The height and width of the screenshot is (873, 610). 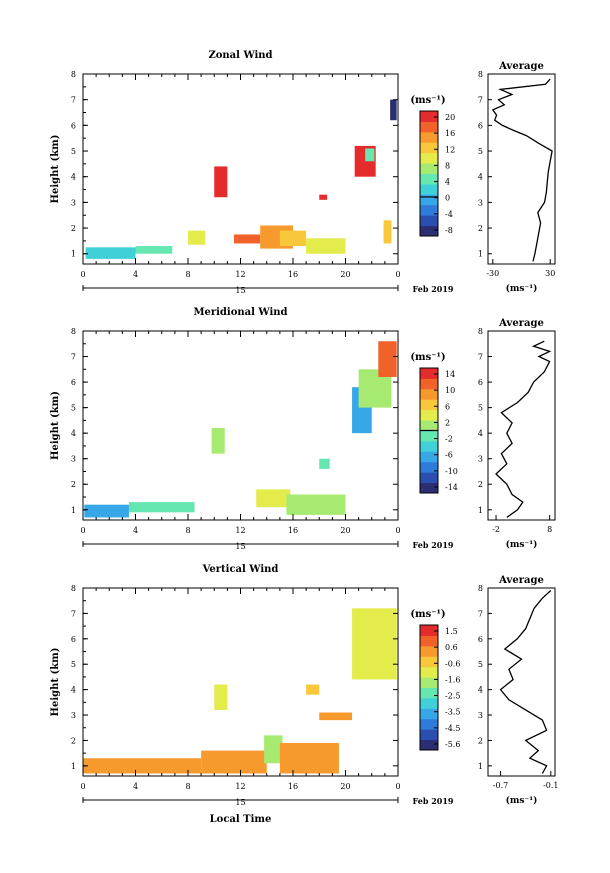 I want to click on panel-title: Meridional Wind, so click(x=240, y=312).